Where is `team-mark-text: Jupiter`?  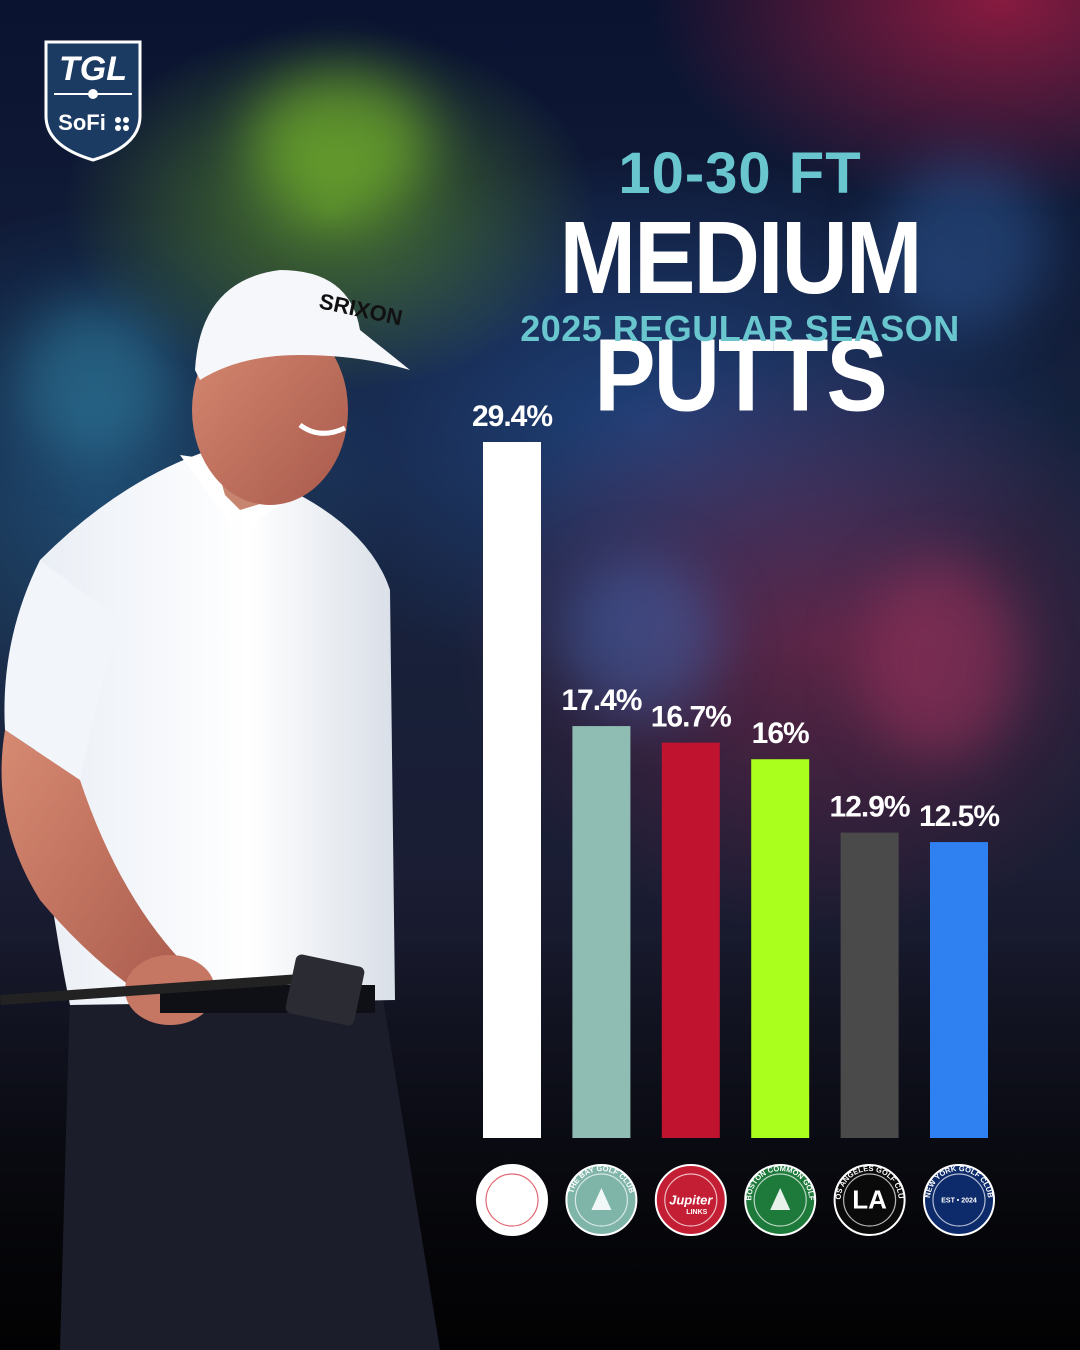 team-mark-text: Jupiter is located at coordinates (691, 1199).